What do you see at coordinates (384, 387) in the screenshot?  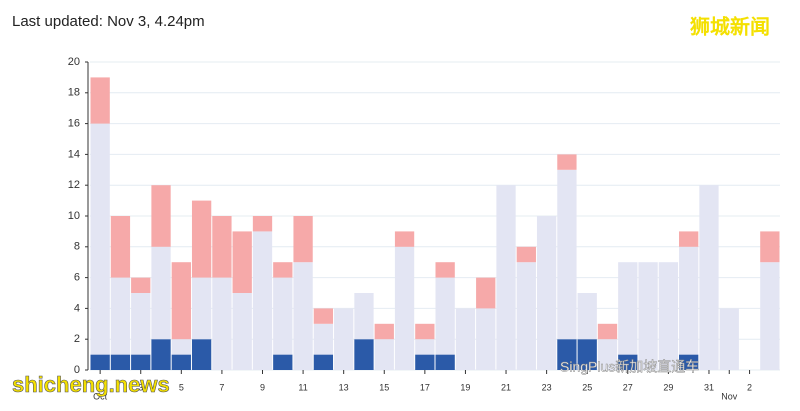 I see `x-tick-label: 15` at bounding box center [384, 387].